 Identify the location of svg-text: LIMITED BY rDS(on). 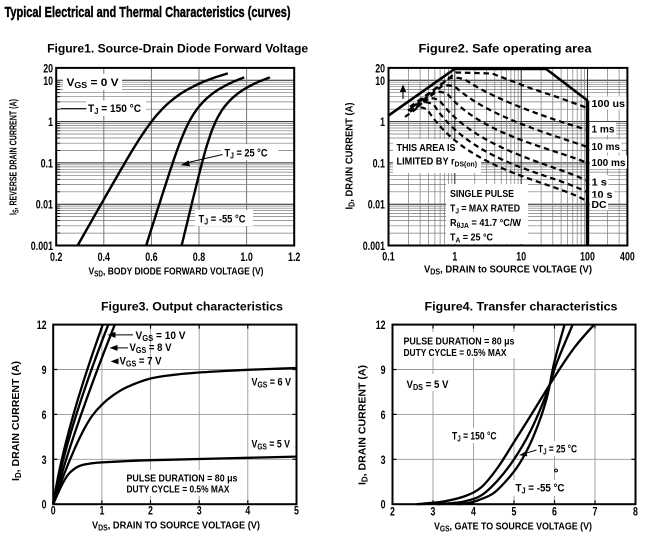
(437, 163).